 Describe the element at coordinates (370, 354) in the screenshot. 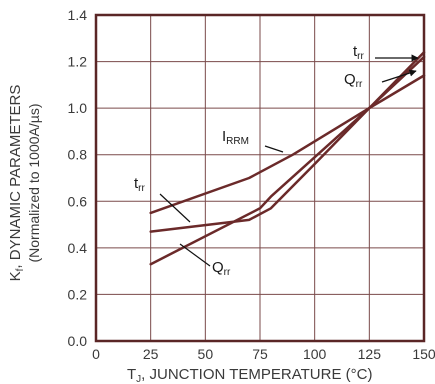

I see `x-tick-label: 125` at that location.